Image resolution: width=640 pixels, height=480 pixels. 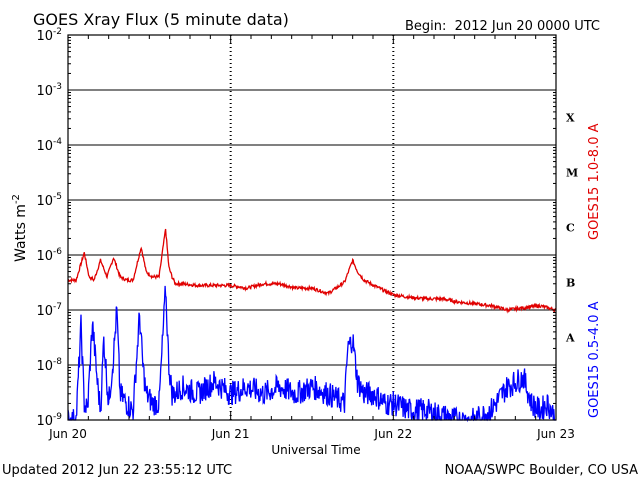 What do you see at coordinates (570, 228) in the screenshot?
I see `flare-class-label: C` at bounding box center [570, 228].